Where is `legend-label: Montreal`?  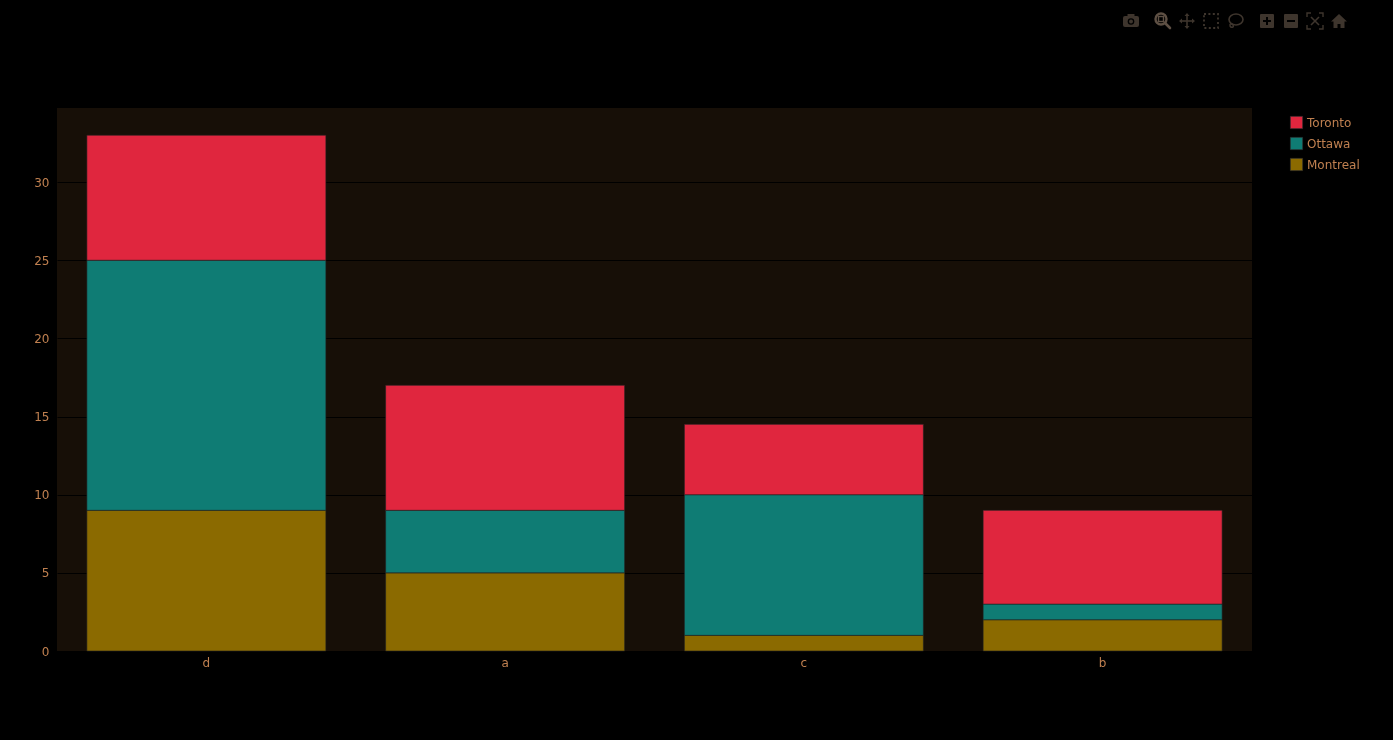 legend-label: Montreal is located at coordinates (1333, 164).